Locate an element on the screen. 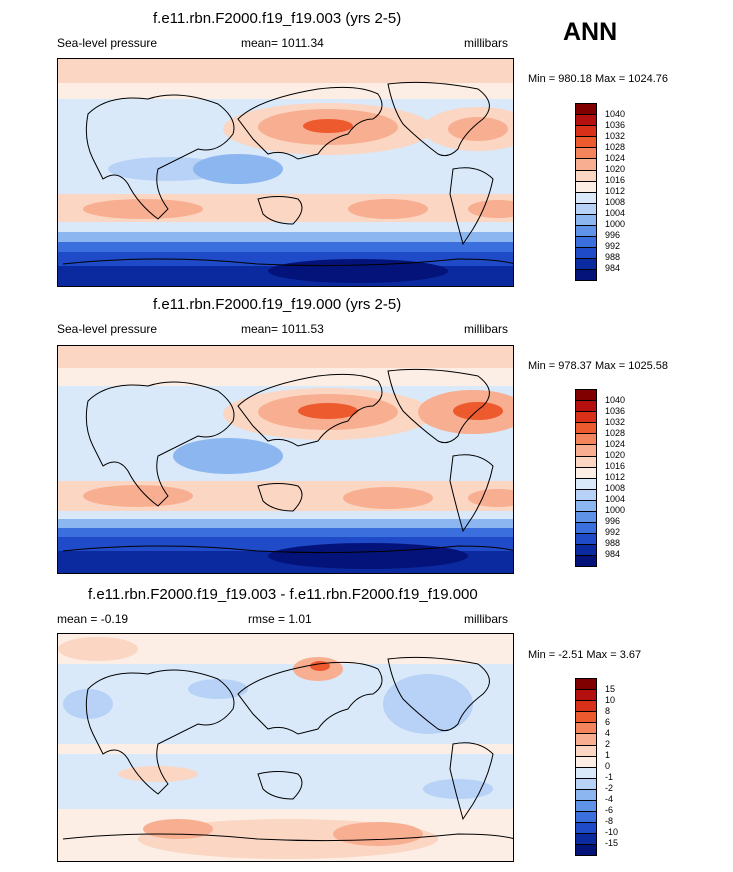  colorbar-label: -6 is located at coordinates (609, 810).